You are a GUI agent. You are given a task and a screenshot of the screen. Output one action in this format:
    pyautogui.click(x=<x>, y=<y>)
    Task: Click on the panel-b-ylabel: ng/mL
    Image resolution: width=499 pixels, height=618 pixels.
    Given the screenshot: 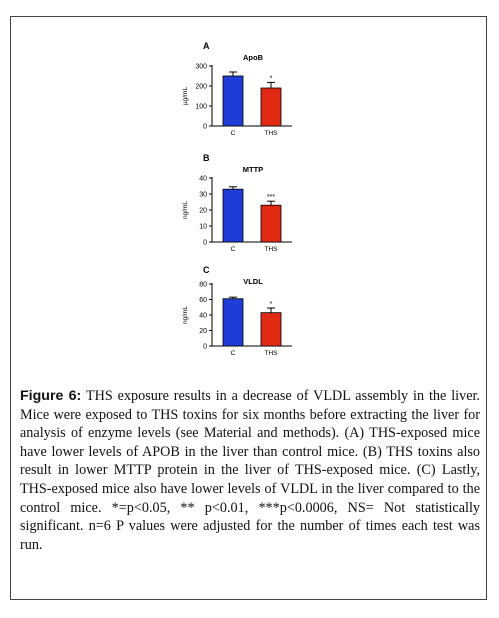 What is the action you would take?
    pyautogui.click(x=185, y=210)
    